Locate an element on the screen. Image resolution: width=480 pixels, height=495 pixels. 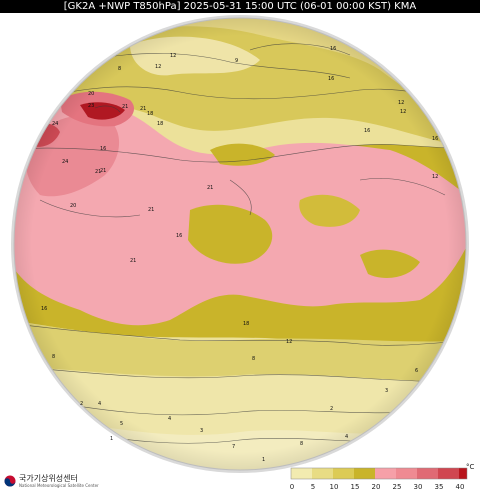
legend-bar is located at coordinates (379, 473).